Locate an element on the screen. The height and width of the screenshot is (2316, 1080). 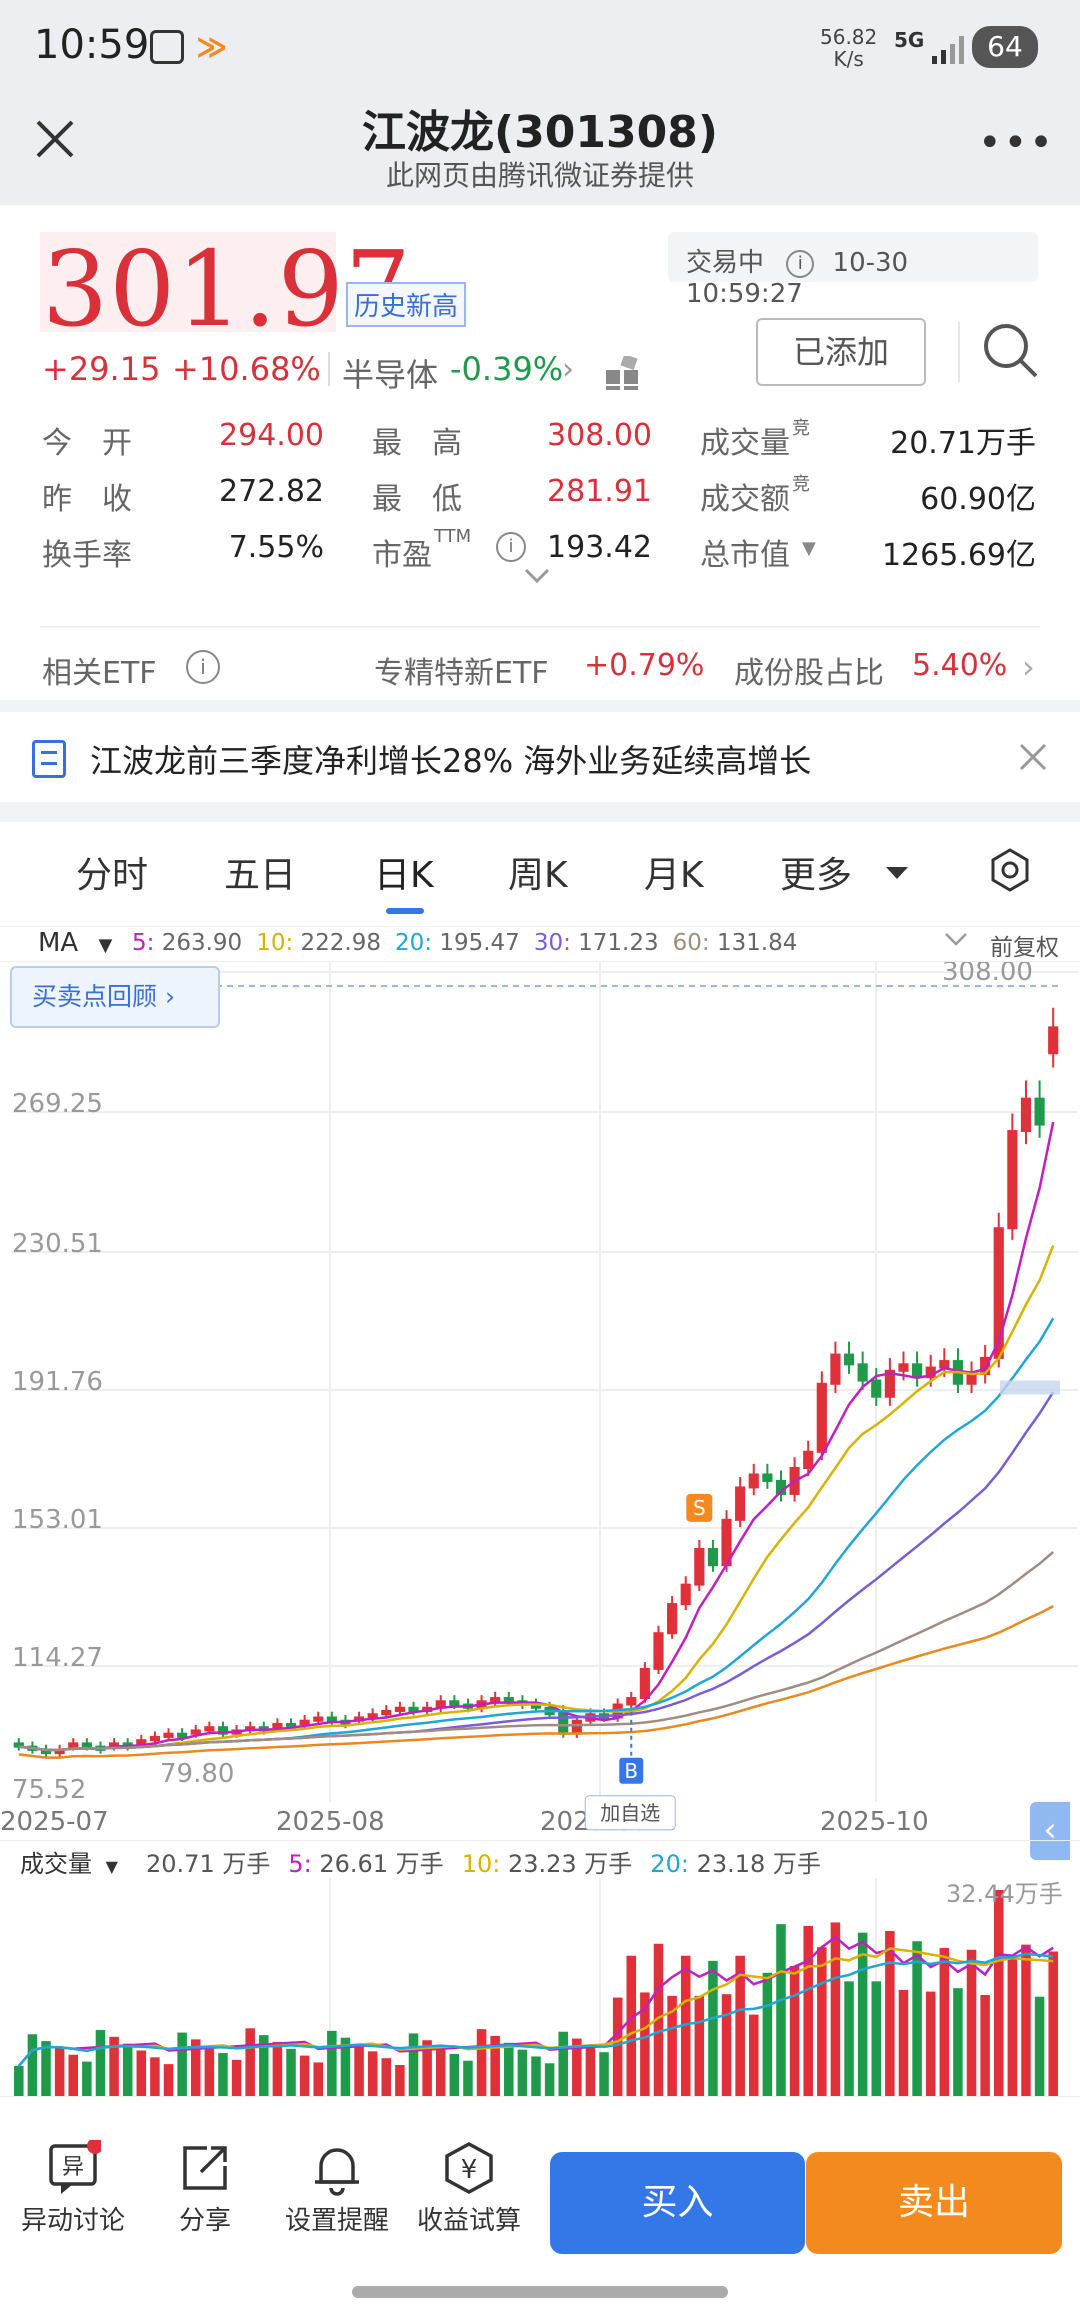
home-indicator is located at coordinates (540, 2292).